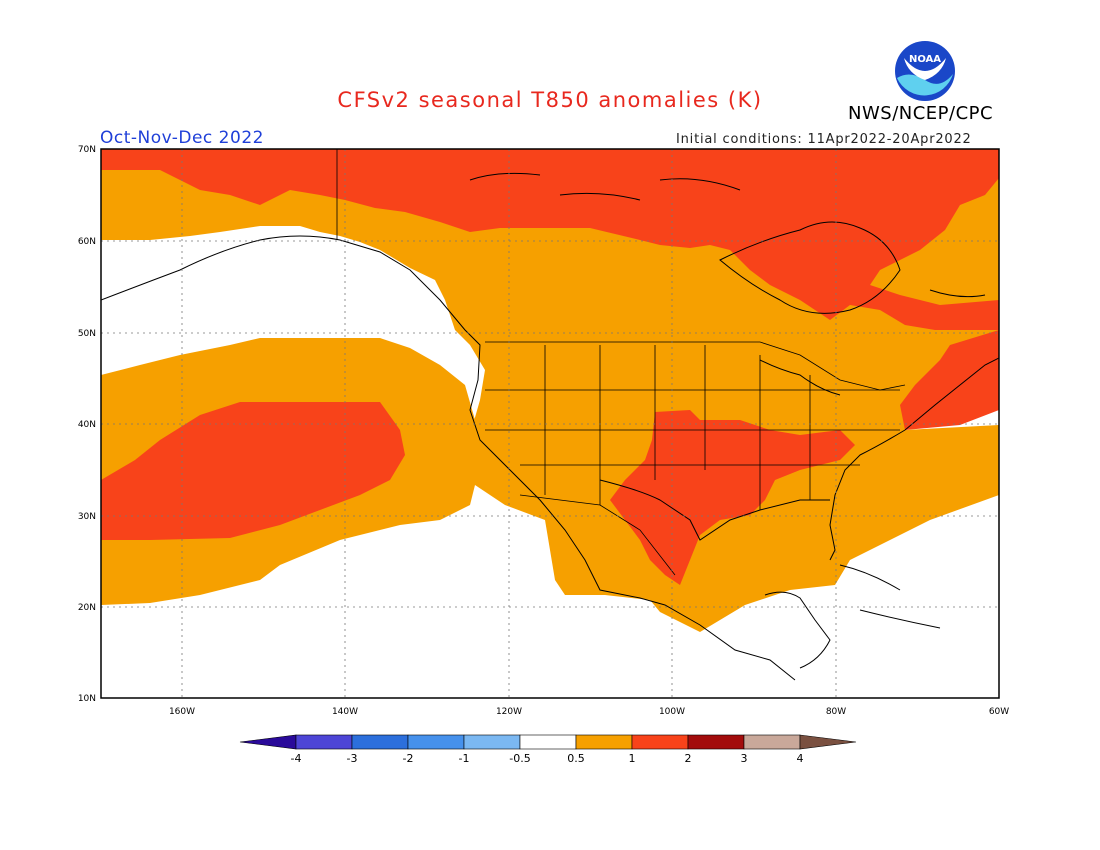 The width and height of the screenshot is (1100, 850). What do you see at coordinates (672, 712) in the screenshot?
I see `lon-label-100w: 100W` at bounding box center [672, 712].